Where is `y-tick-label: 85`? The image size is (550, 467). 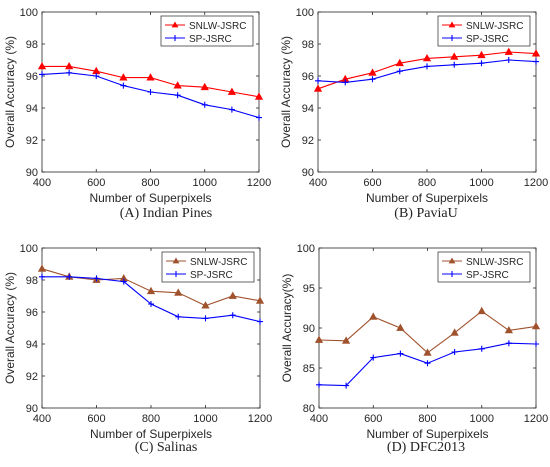
y-tick-label: 85 is located at coordinates (309, 369).